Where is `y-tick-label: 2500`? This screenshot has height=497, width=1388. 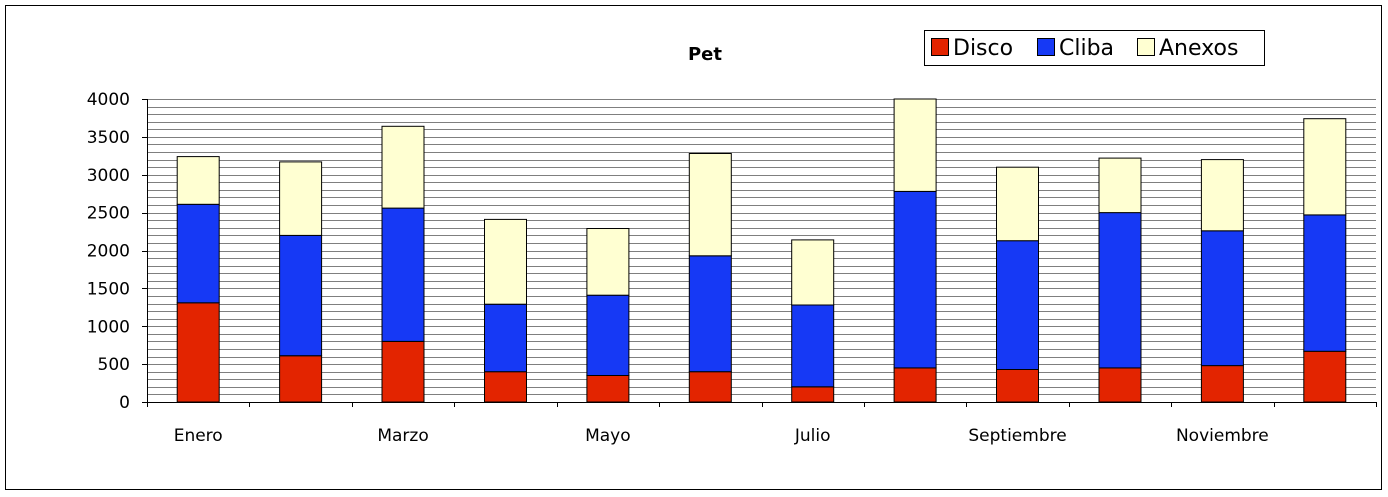 y-tick-label: 2500 is located at coordinates (108, 214).